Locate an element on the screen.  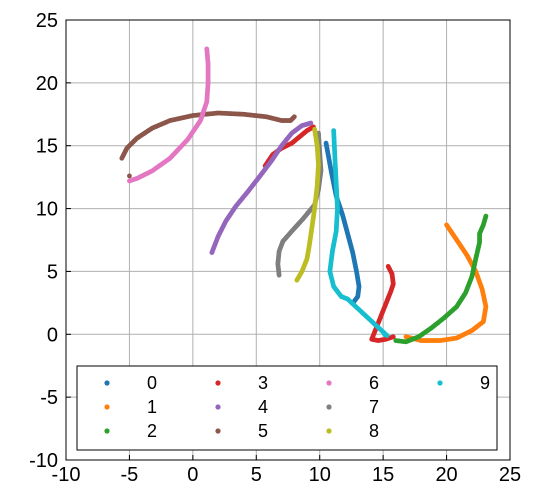
legend-label: 6 is located at coordinates (374, 383).